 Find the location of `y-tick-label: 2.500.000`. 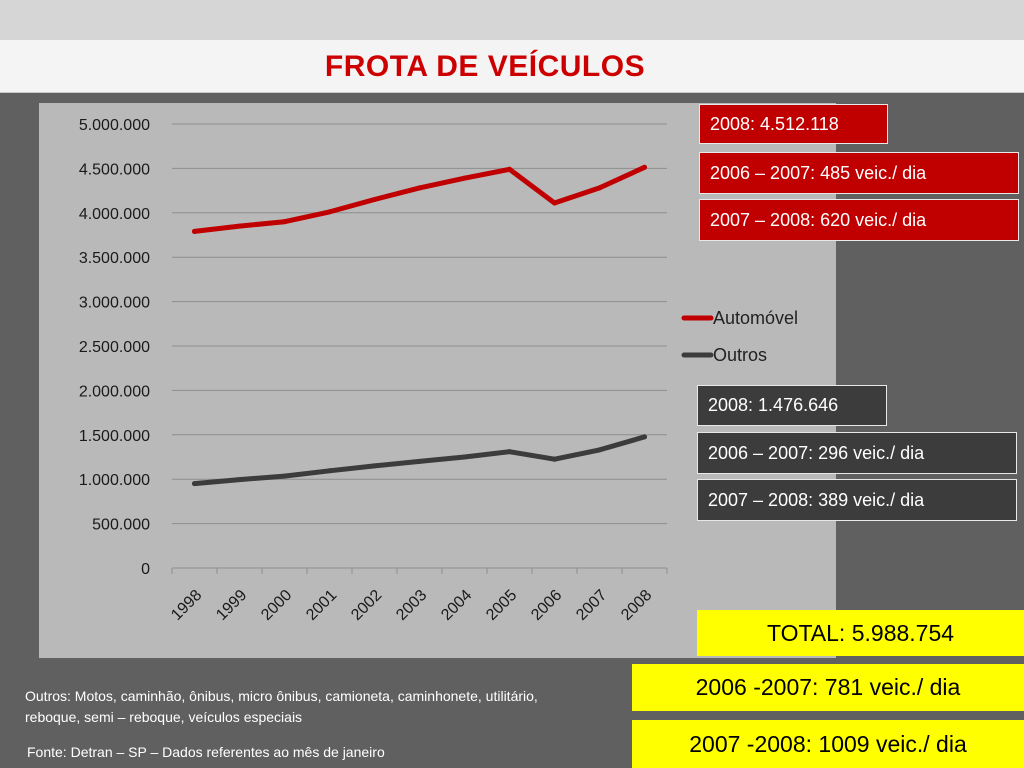

y-tick-label: 2.500.000 is located at coordinates (114, 347).